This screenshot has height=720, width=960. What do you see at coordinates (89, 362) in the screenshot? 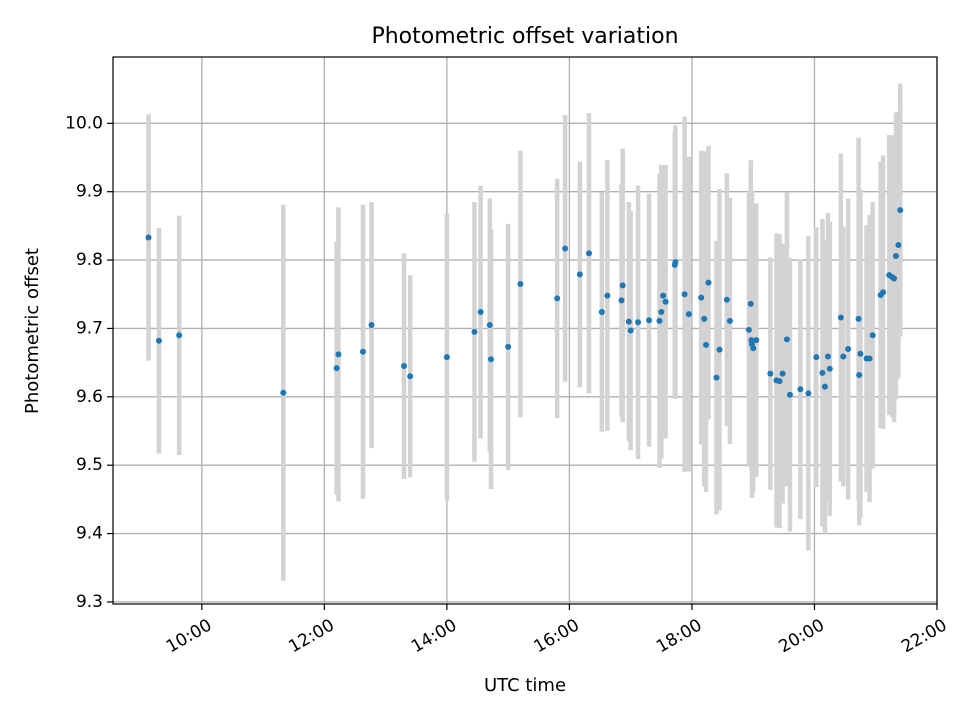
I see `y-axis-ticks: 9.3 9.4 9.5 9.6 9.7 9.8 9.9 10.0` at bounding box center [89, 362].